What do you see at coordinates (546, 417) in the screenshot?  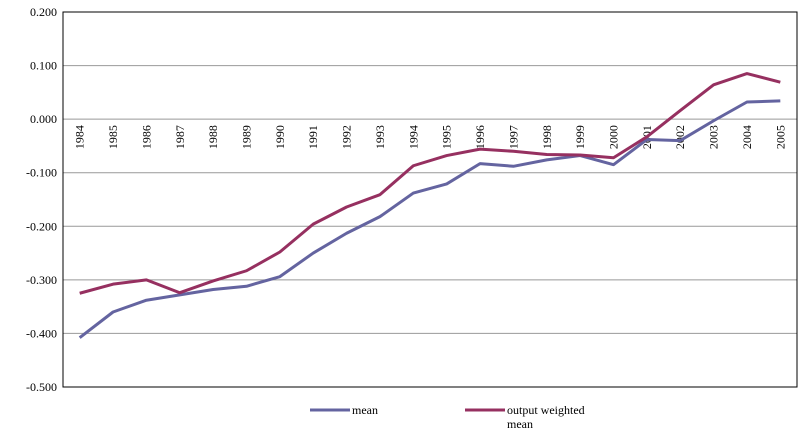 I see `legend-label: output weighted mean` at bounding box center [546, 417].